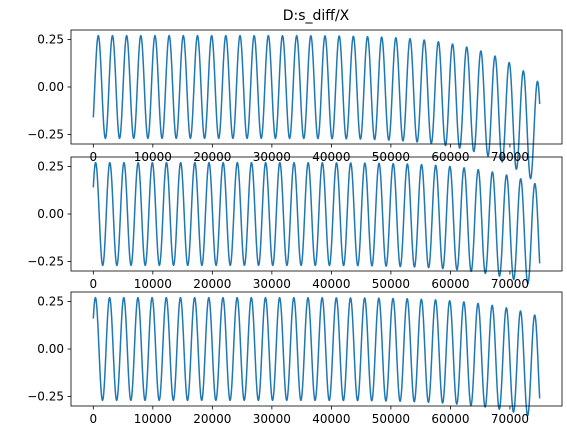  Describe the element at coordinates (316, 16) in the screenshot. I see `chart-title: D:s_diff/X` at that location.